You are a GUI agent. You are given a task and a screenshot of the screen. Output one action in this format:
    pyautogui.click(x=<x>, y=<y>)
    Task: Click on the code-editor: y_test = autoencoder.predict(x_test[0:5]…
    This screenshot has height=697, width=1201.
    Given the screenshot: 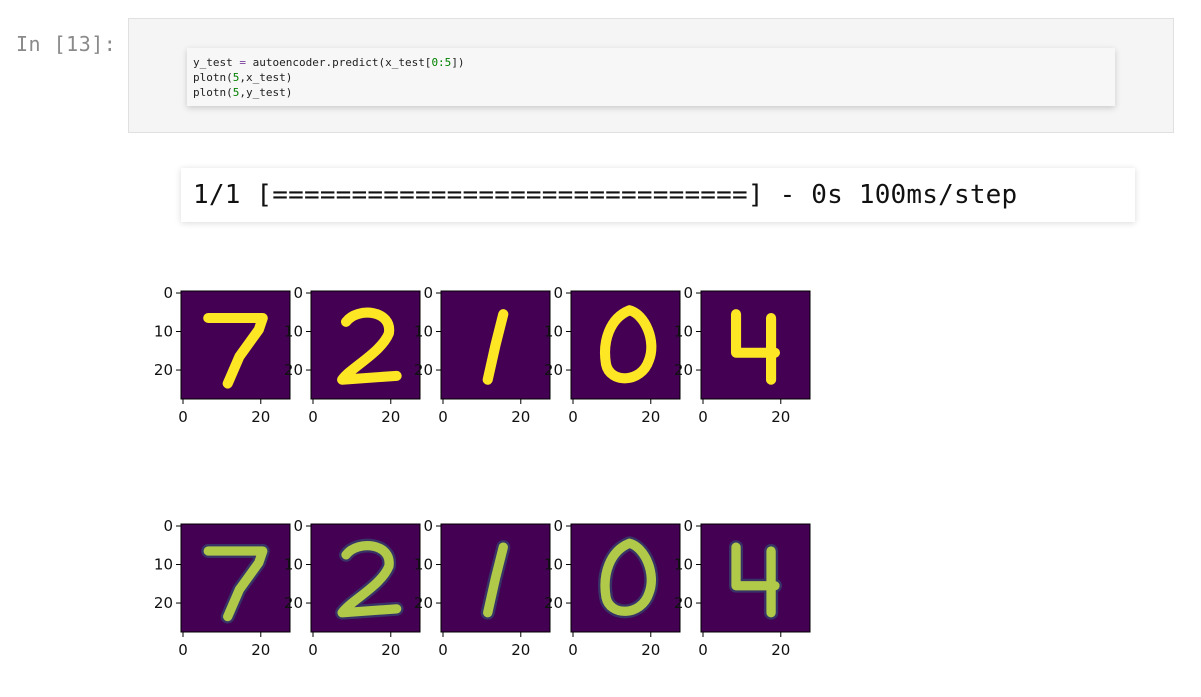 What is the action you would take?
    pyautogui.click(x=651, y=77)
    